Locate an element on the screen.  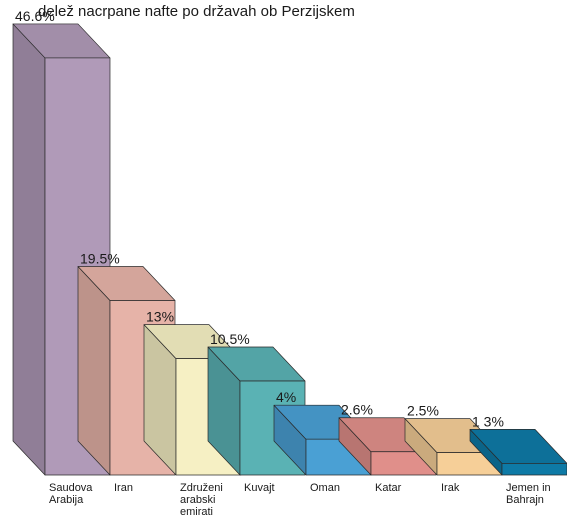
category-label: emirati is located at coordinates (196, 512).